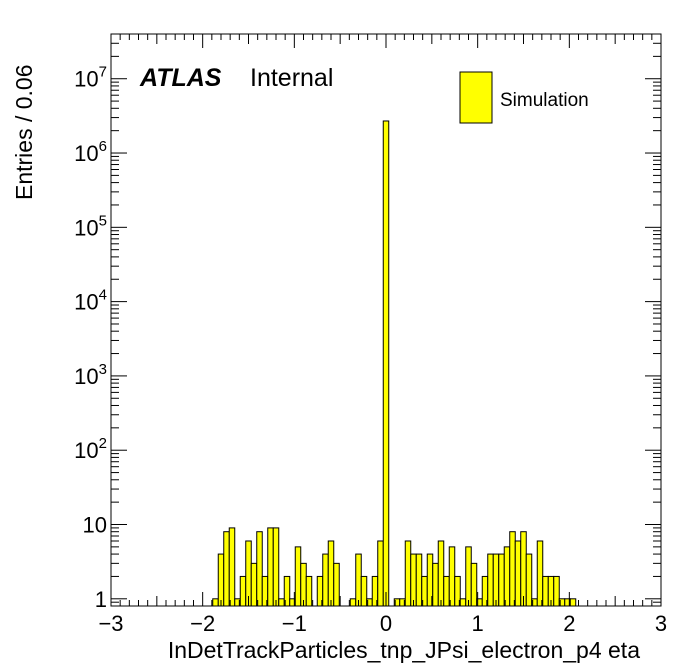 This screenshot has width=696, height=672. I want to click on y-tick-label: 10⁵, so click(90, 226).